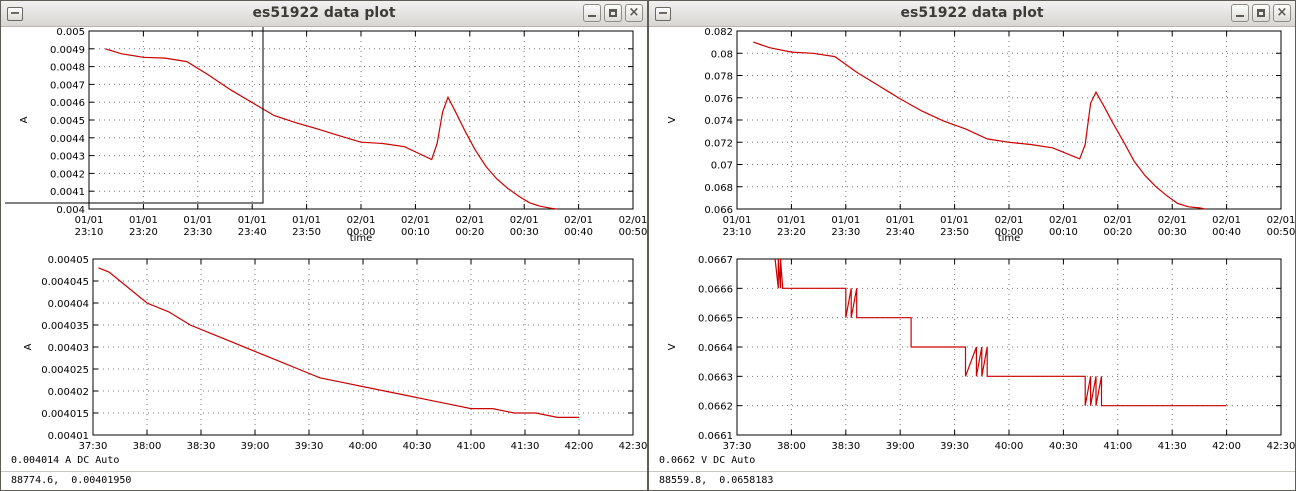  Describe the element at coordinates (715, 348) in the screenshot. I see `y-tick-label: 0.0664` at that location.